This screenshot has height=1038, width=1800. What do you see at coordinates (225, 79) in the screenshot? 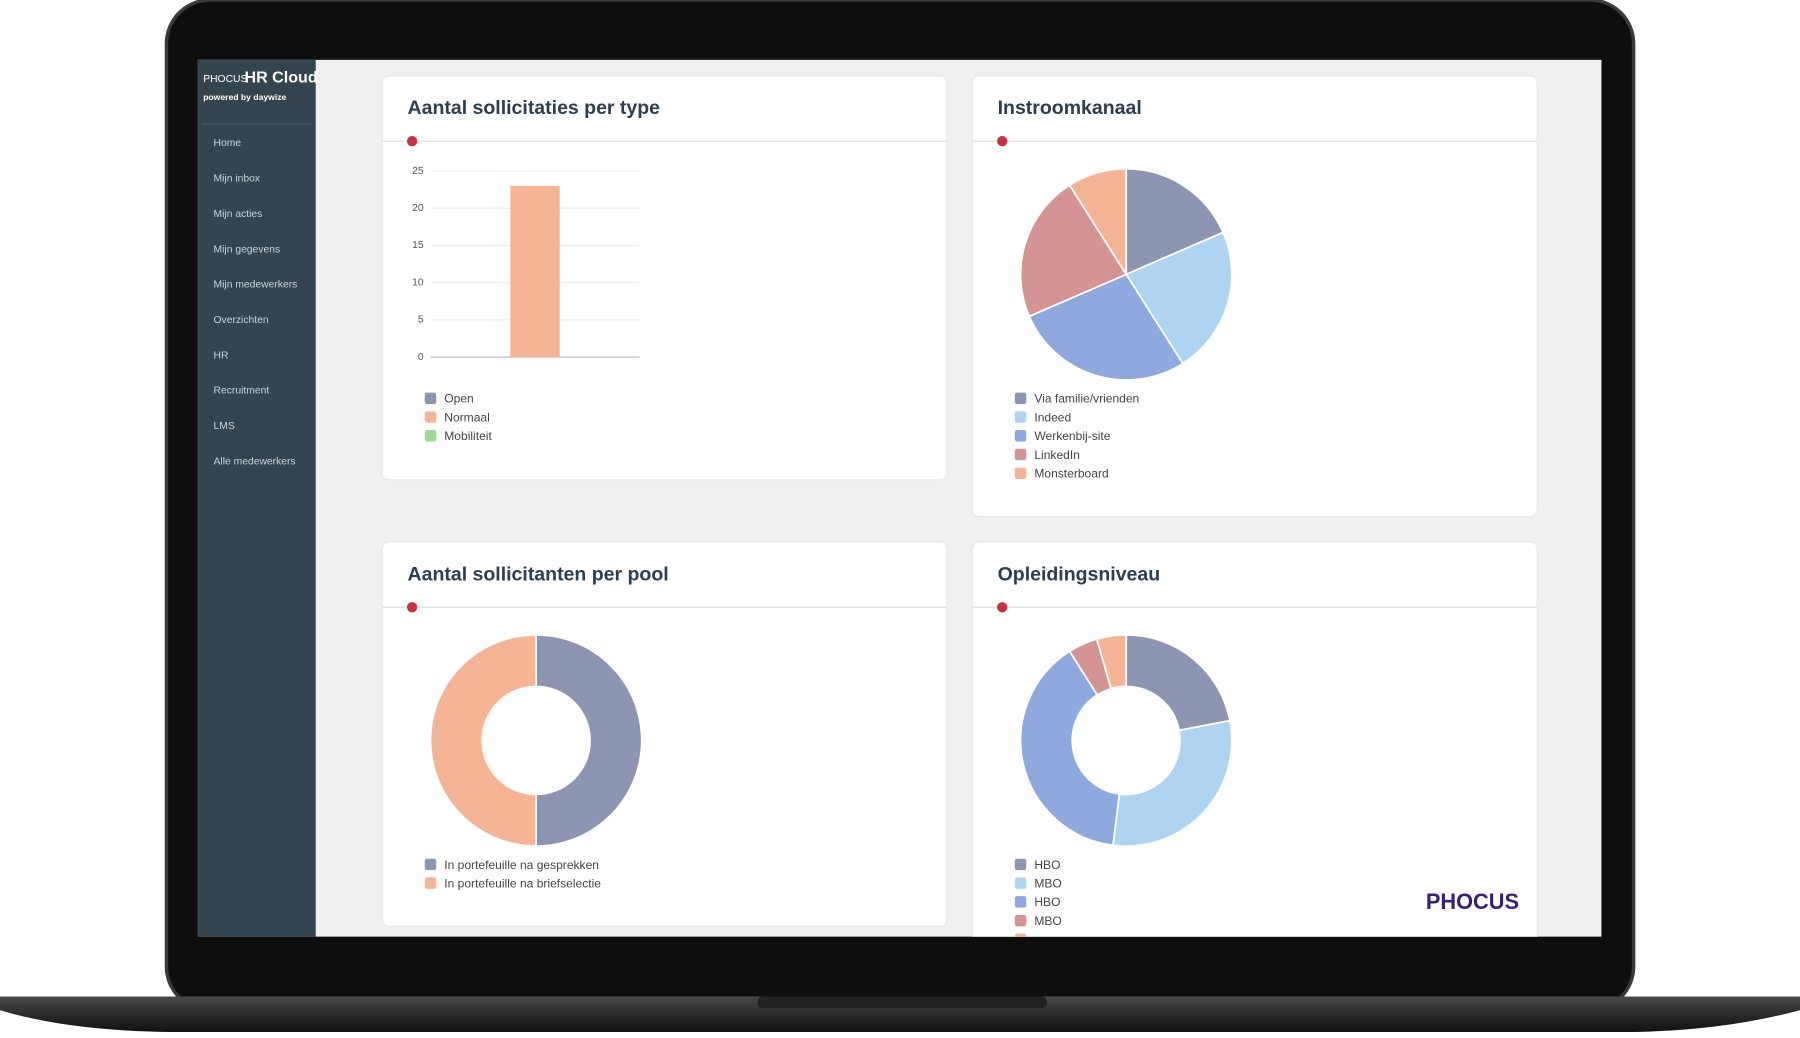
I see `brand-small: PHOCUS` at bounding box center [225, 79].